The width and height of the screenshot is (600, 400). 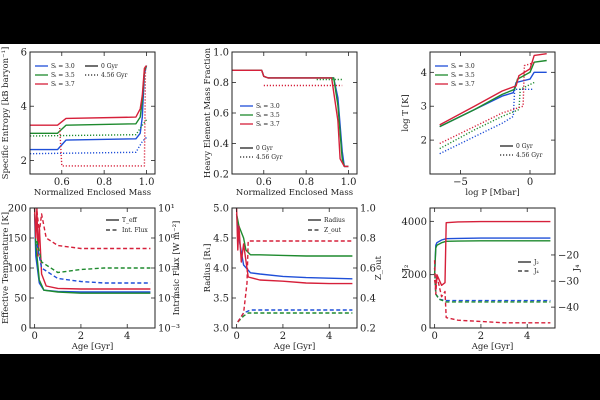 What do you see at coordinates (264, 148) in the screenshot?
I see `p2-legend-s-label-0: 0 Gyr` at bounding box center [264, 148].